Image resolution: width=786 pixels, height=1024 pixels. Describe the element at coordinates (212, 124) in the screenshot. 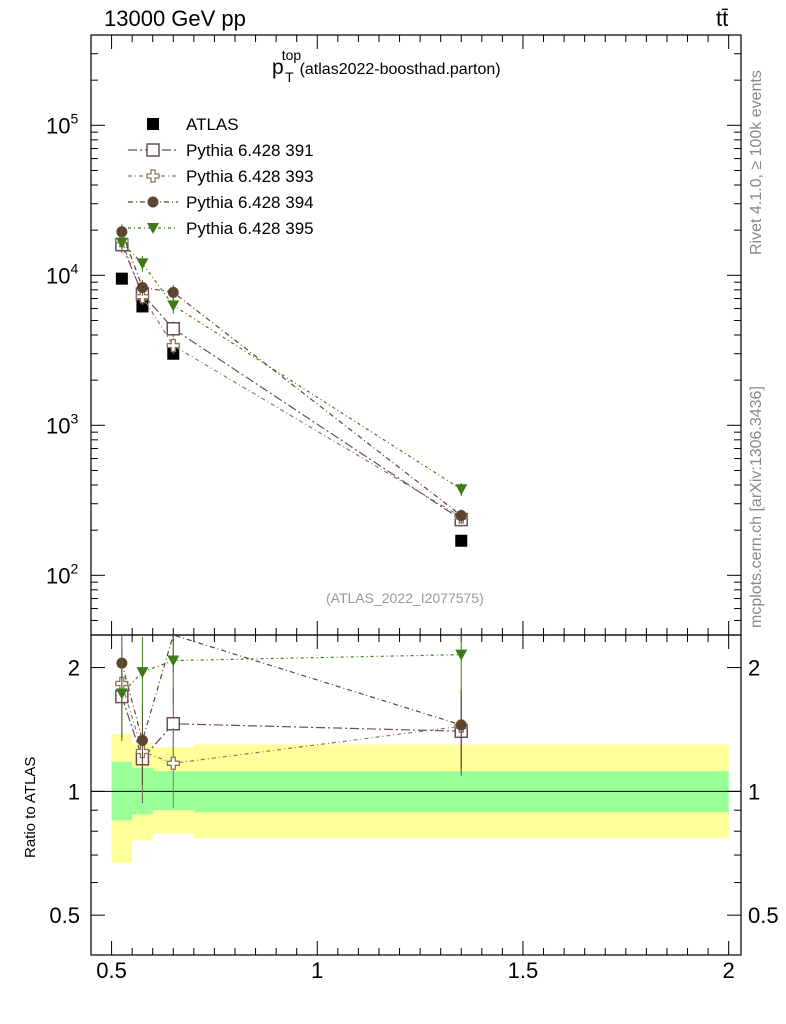

I see `legend-label-atlas: ATLAS` at that location.